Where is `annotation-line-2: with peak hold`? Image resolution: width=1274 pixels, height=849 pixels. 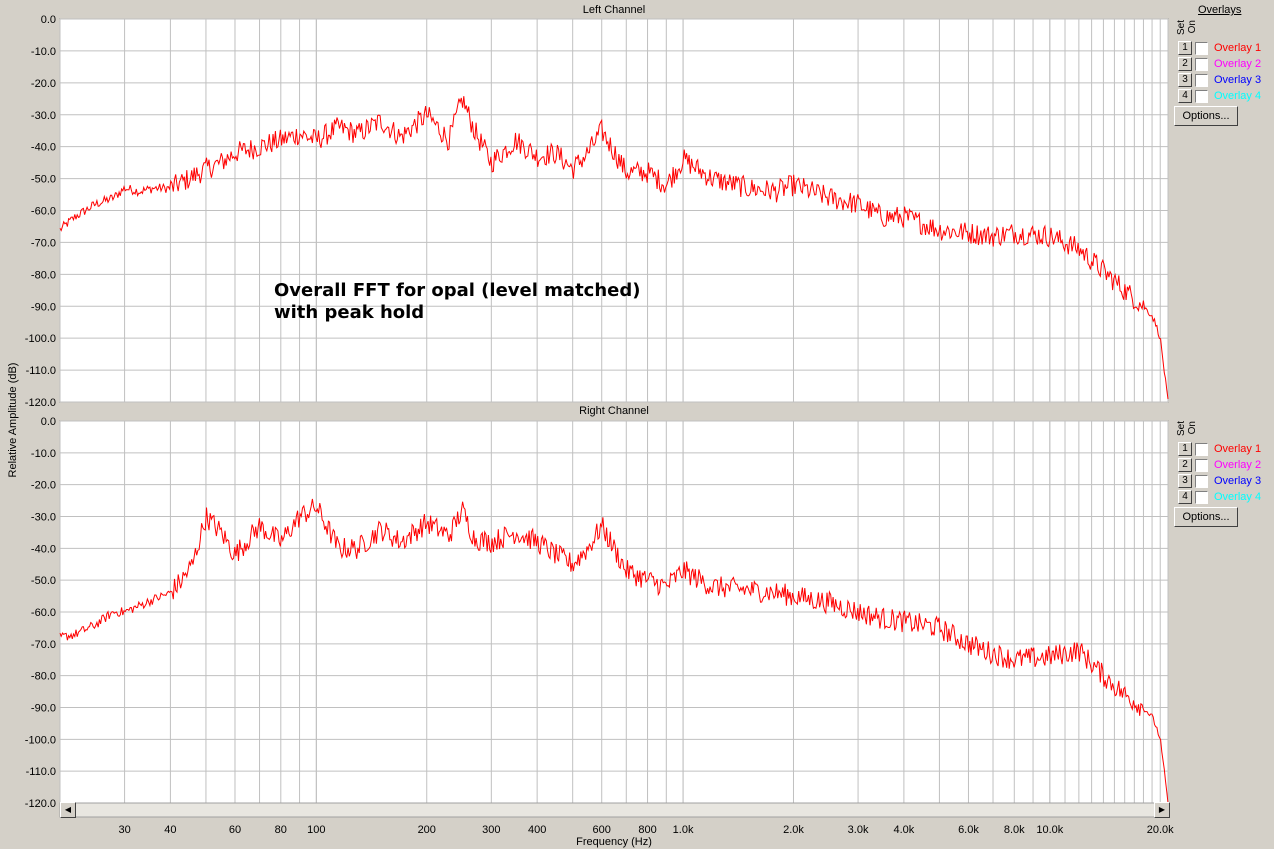
annotation-line-2: with peak hold is located at coordinates (349, 312).